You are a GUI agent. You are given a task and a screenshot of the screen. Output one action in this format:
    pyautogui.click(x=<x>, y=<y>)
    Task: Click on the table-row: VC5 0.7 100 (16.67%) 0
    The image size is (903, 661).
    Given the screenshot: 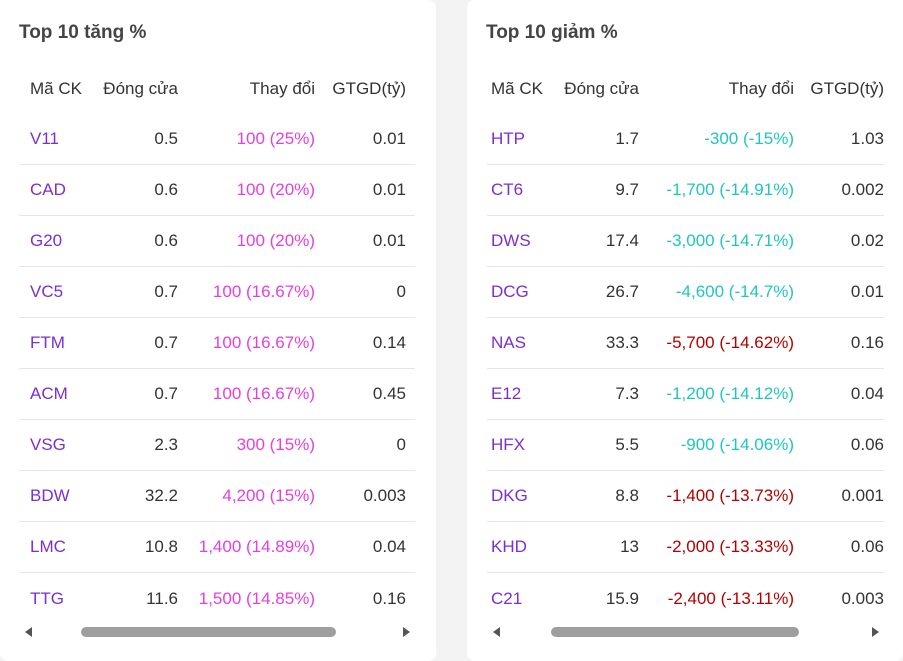 What is the action you would take?
    pyautogui.click(x=217, y=292)
    